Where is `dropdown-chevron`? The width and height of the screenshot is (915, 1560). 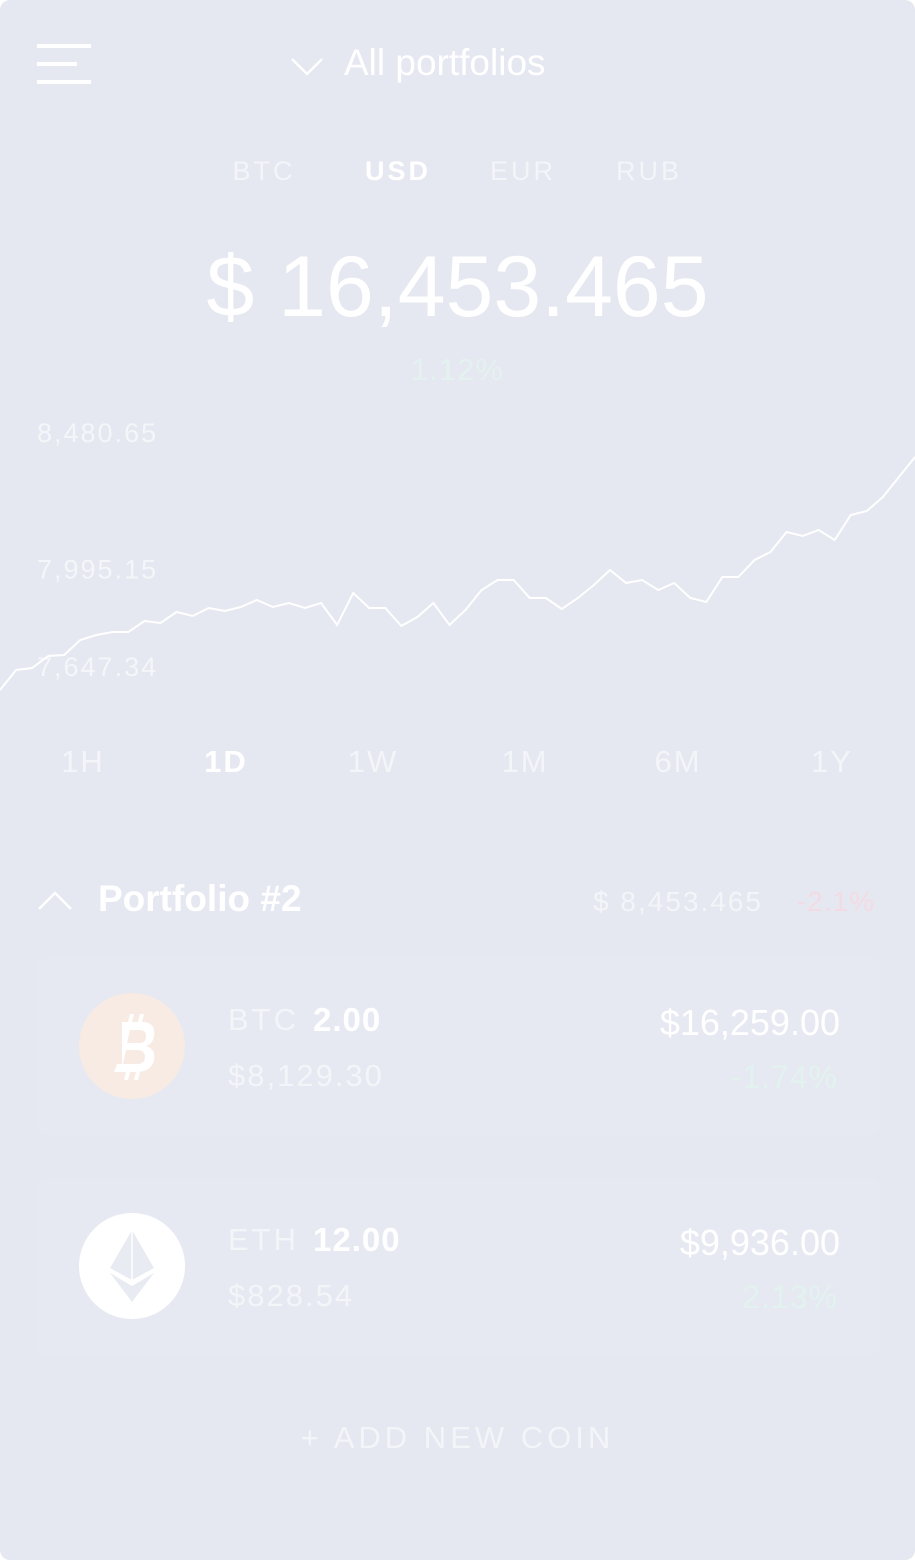
dropdown-chevron is located at coordinates (307, 67).